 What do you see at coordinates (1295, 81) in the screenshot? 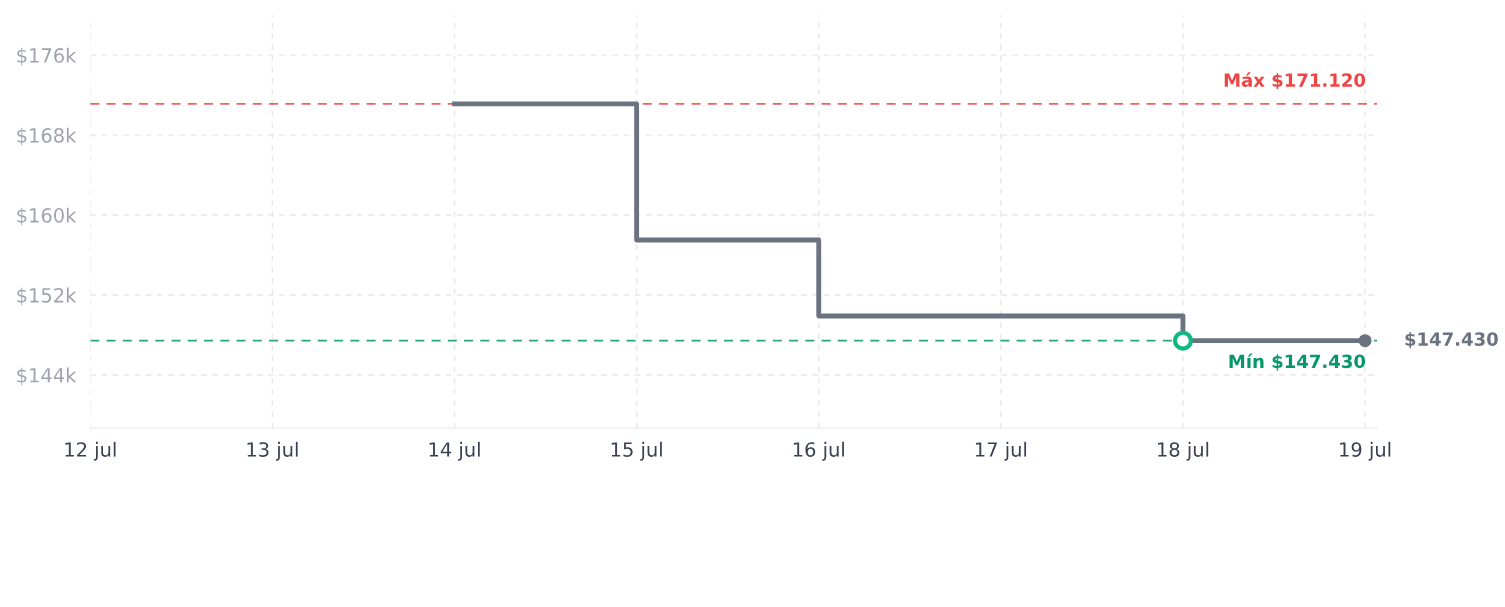
I see `ref-line-label: Máx $171.120` at bounding box center [1295, 81].